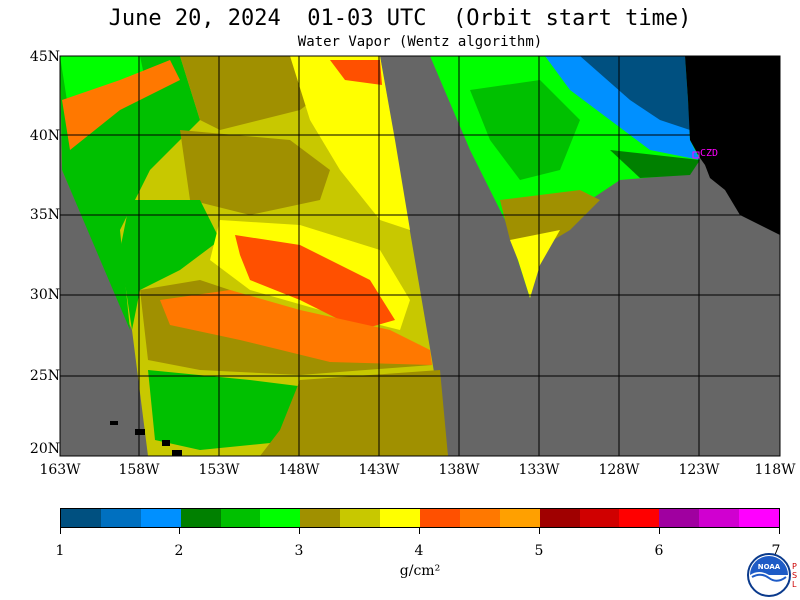 The height and width of the screenshot is (600, 800). Describe the element at coordinates (44, 136) in the screenshot. I see `lat-label-40n: 40N` at that location.